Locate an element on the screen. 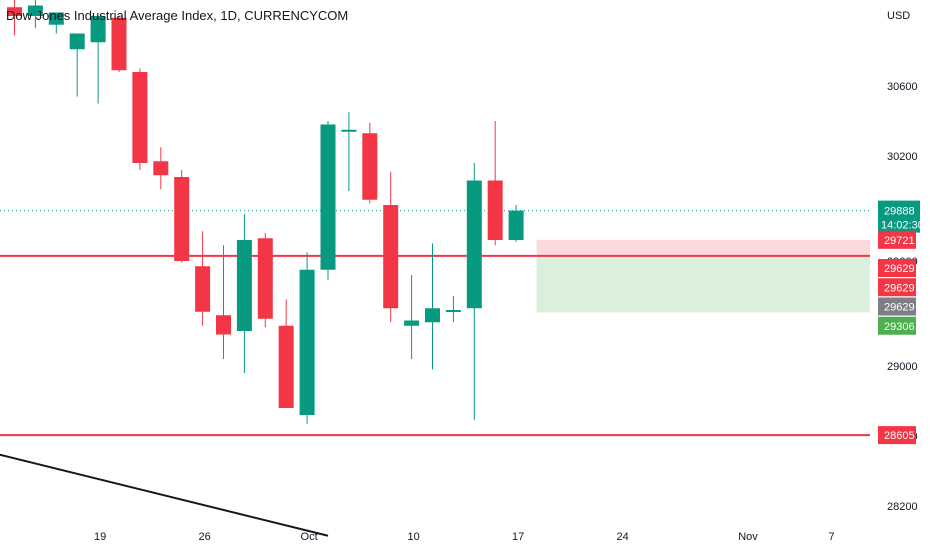 This screenshot has height=550, width=932. price-badge: 29721 is located at coordinates (897, 239).